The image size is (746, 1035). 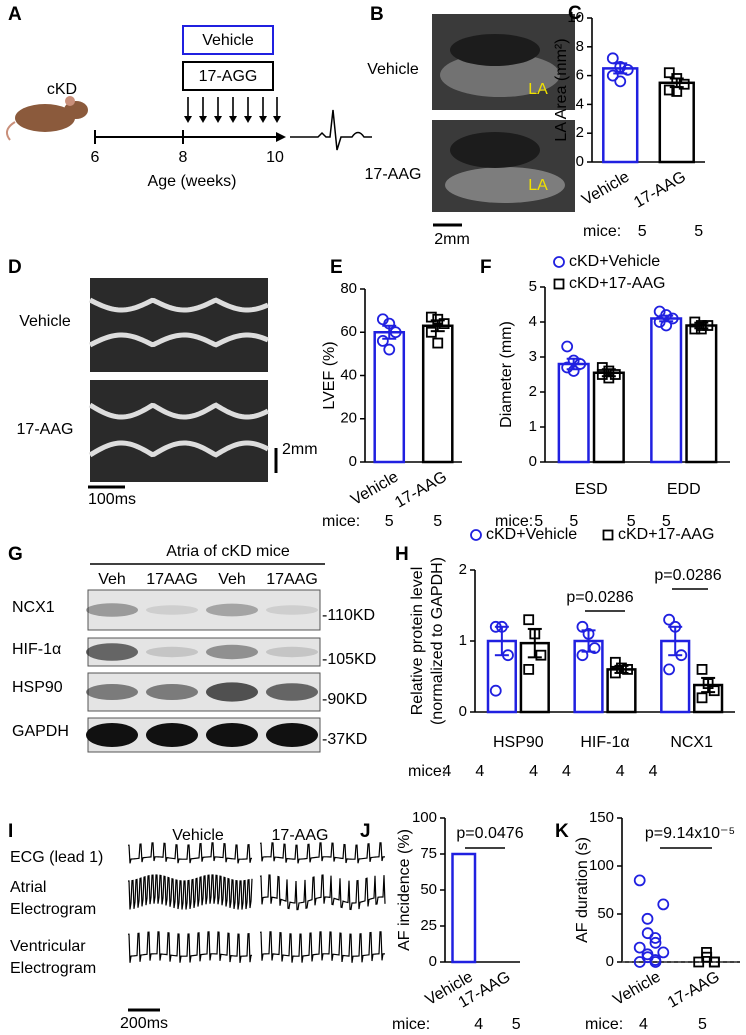 I want to click on annotation: p=0.0286, so click(x=687, y=575).